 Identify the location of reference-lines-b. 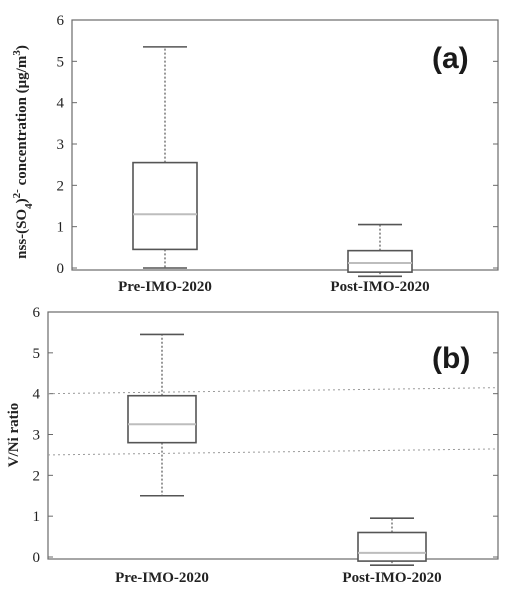
(273, 421).